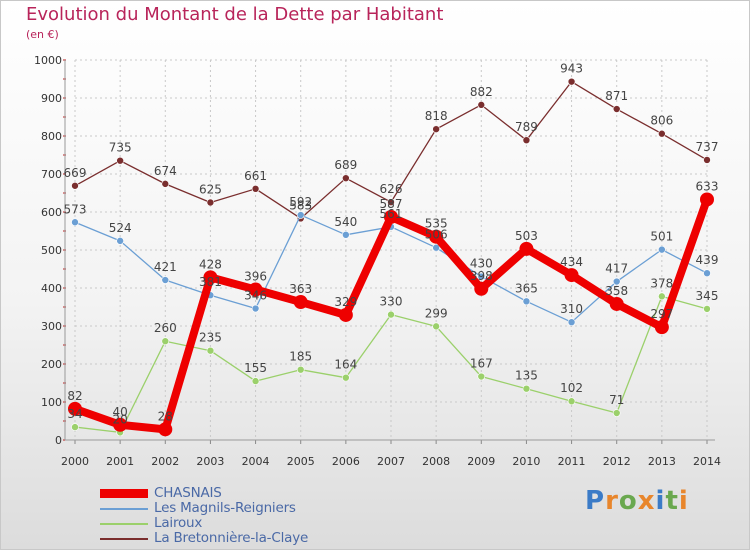 The width and height of the screenshot is (750, 550). I want to click on data-label: 882, so click(481, 92).